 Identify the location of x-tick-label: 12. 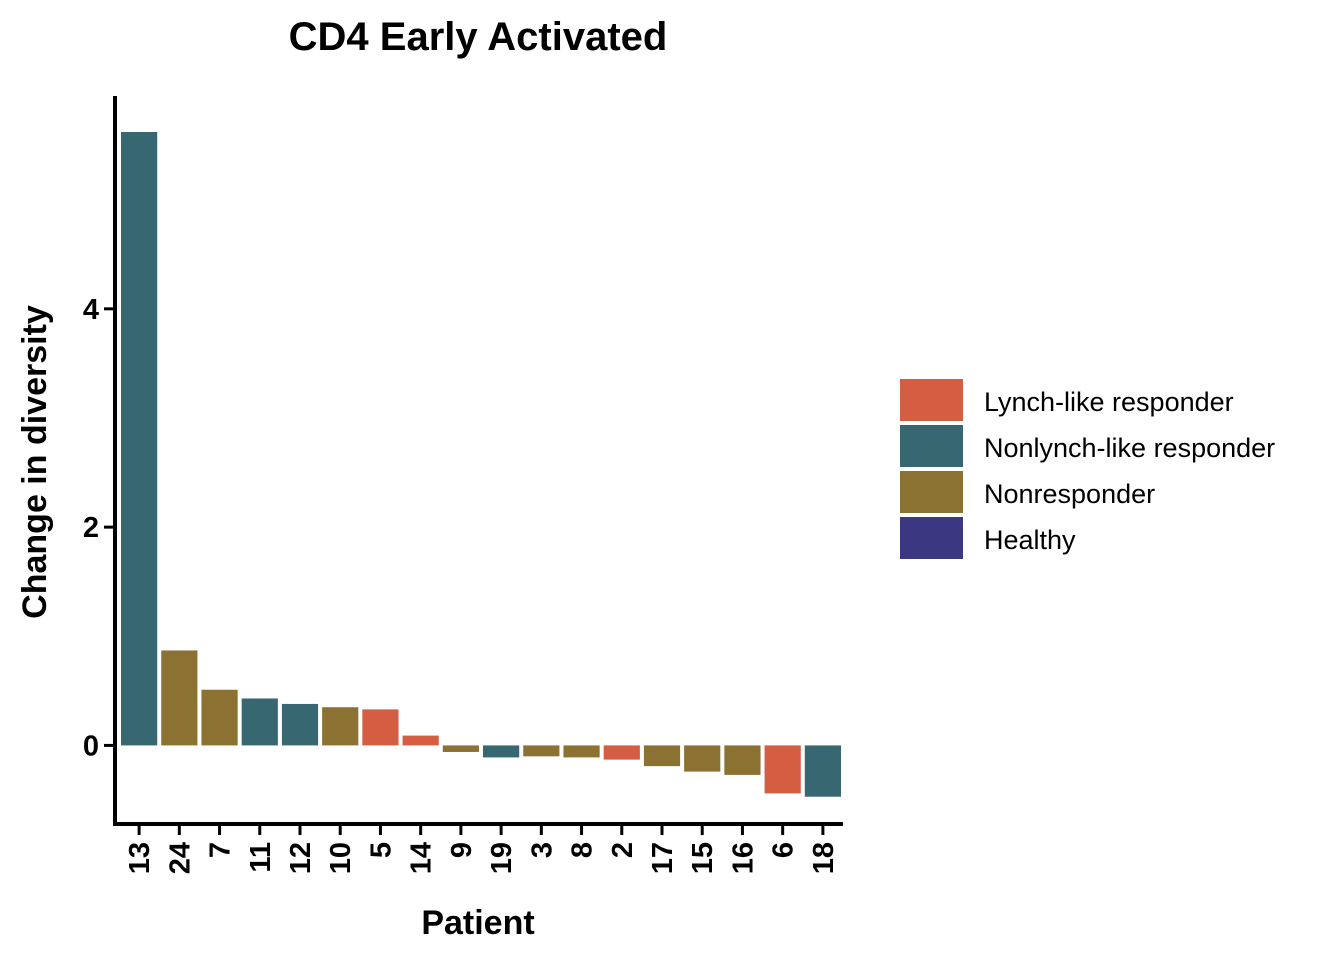
(301, 858).